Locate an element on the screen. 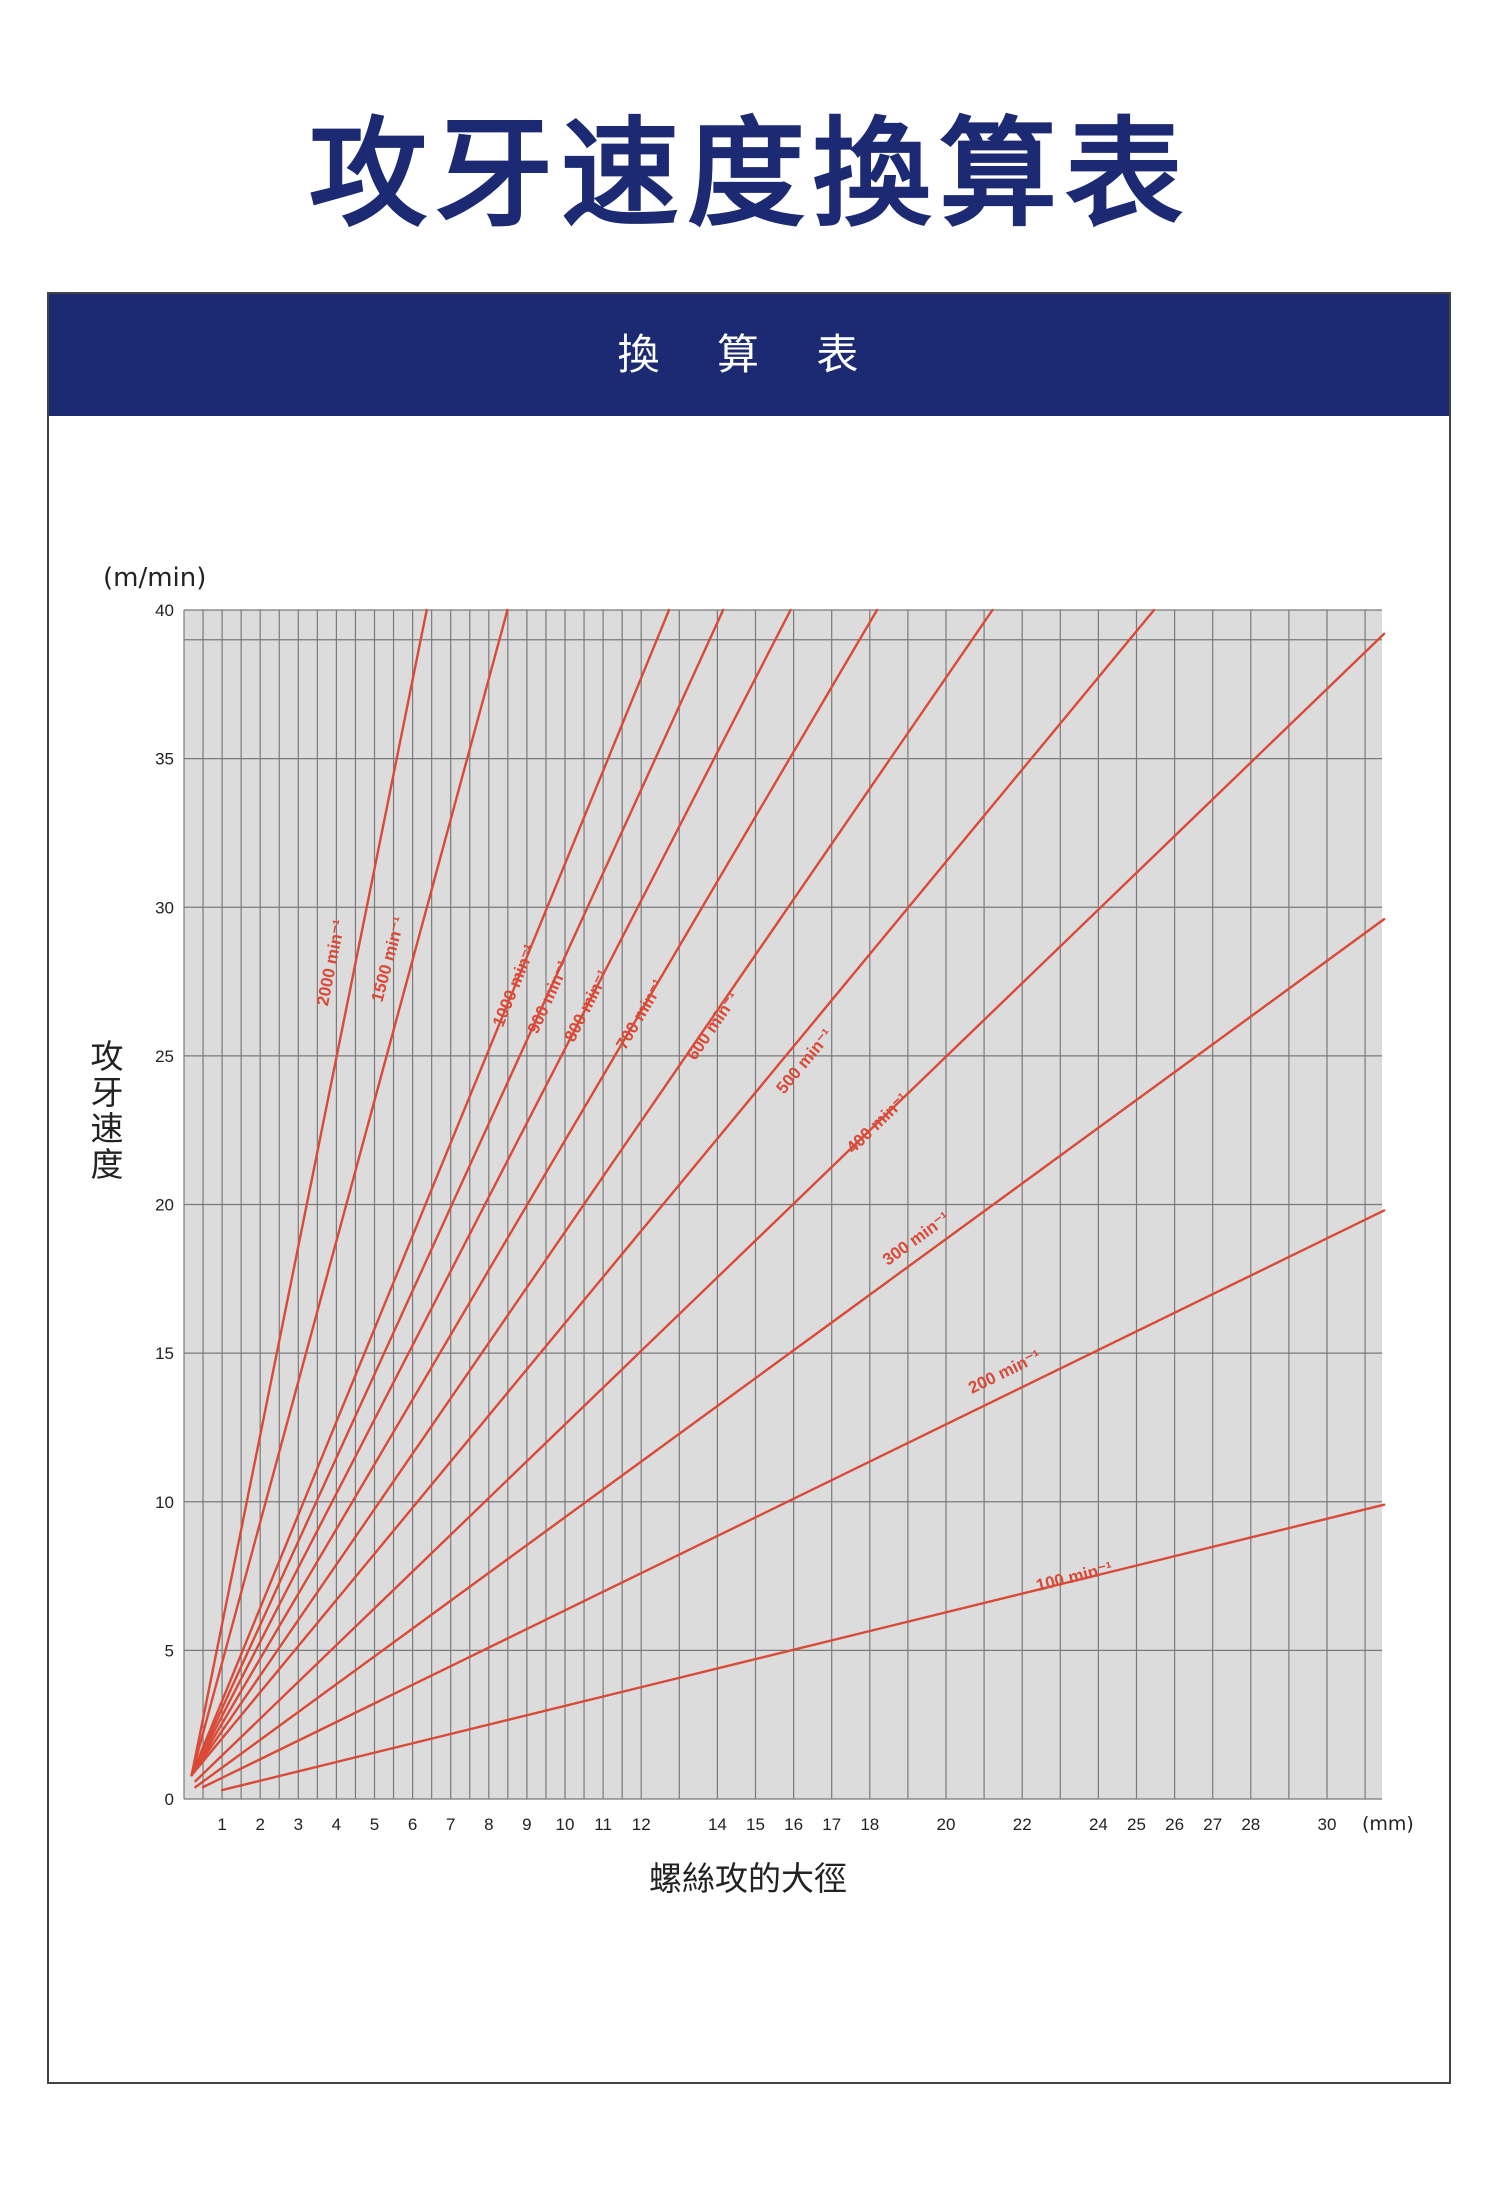 This screenshot has height=2201, width=1500. y-tick-label: 20 is located at coordinates (164, 1205).